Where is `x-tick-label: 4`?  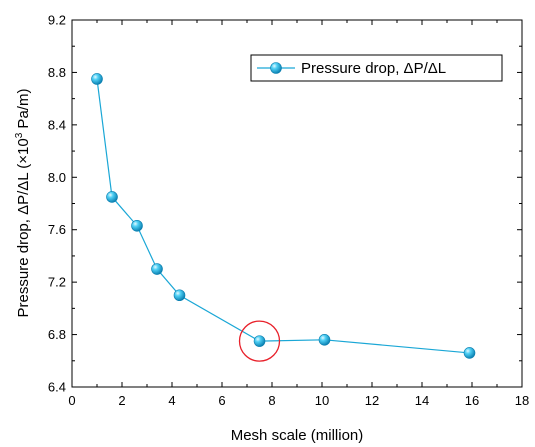 x-tick-label: 4 is located at coordinates (171, 400).